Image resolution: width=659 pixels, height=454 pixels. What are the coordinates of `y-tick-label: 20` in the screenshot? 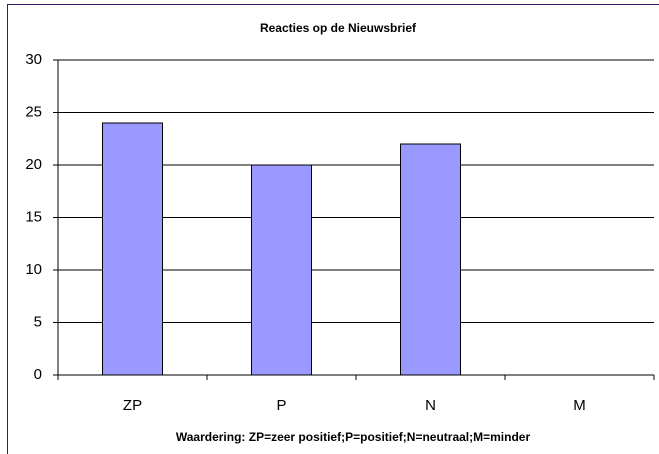 It's located at (33, 164).